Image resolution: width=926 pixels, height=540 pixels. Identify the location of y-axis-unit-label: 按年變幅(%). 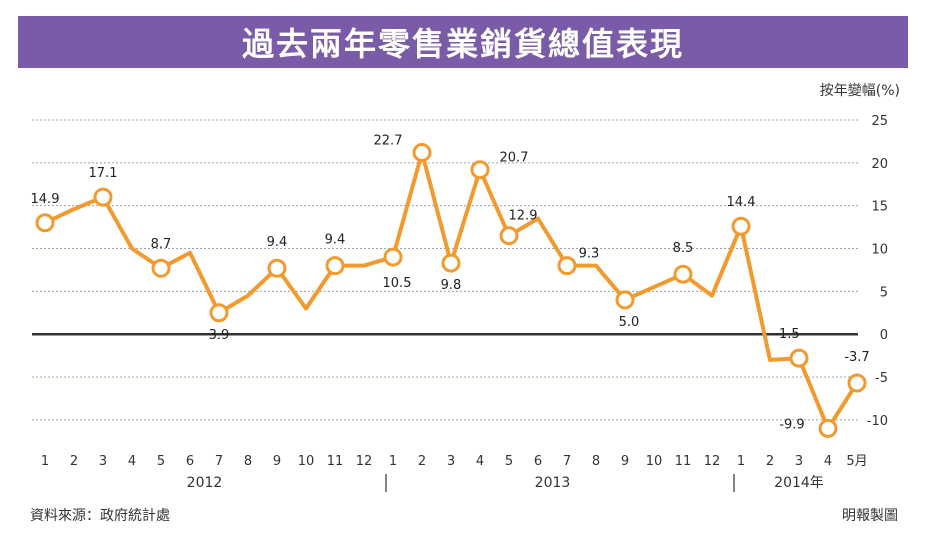
(859, 91).